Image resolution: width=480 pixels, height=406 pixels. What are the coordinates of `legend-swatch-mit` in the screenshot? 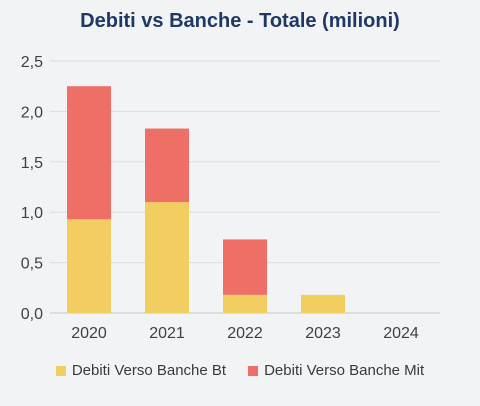 It's located at (253, 370).